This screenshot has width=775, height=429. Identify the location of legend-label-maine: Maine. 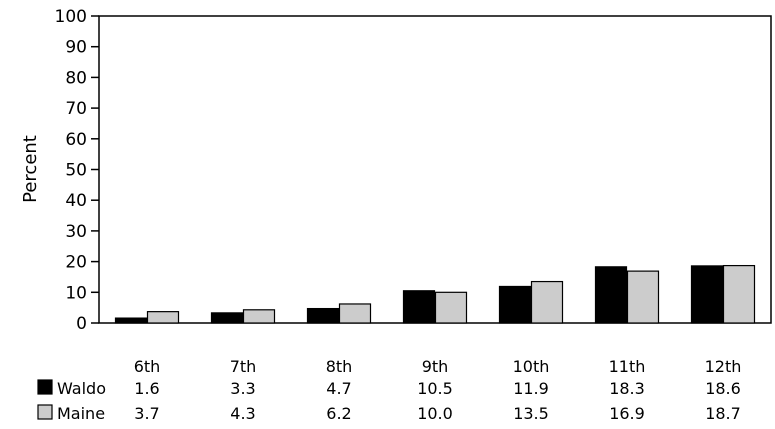
(81, 413).